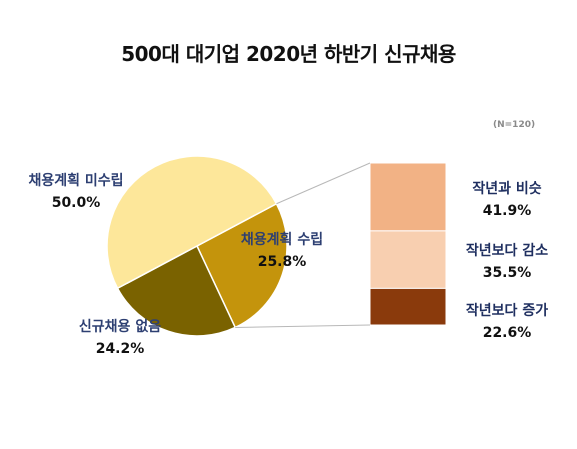  I want to click on pie-label-planned-value: 25.8%, so click(282, 262).